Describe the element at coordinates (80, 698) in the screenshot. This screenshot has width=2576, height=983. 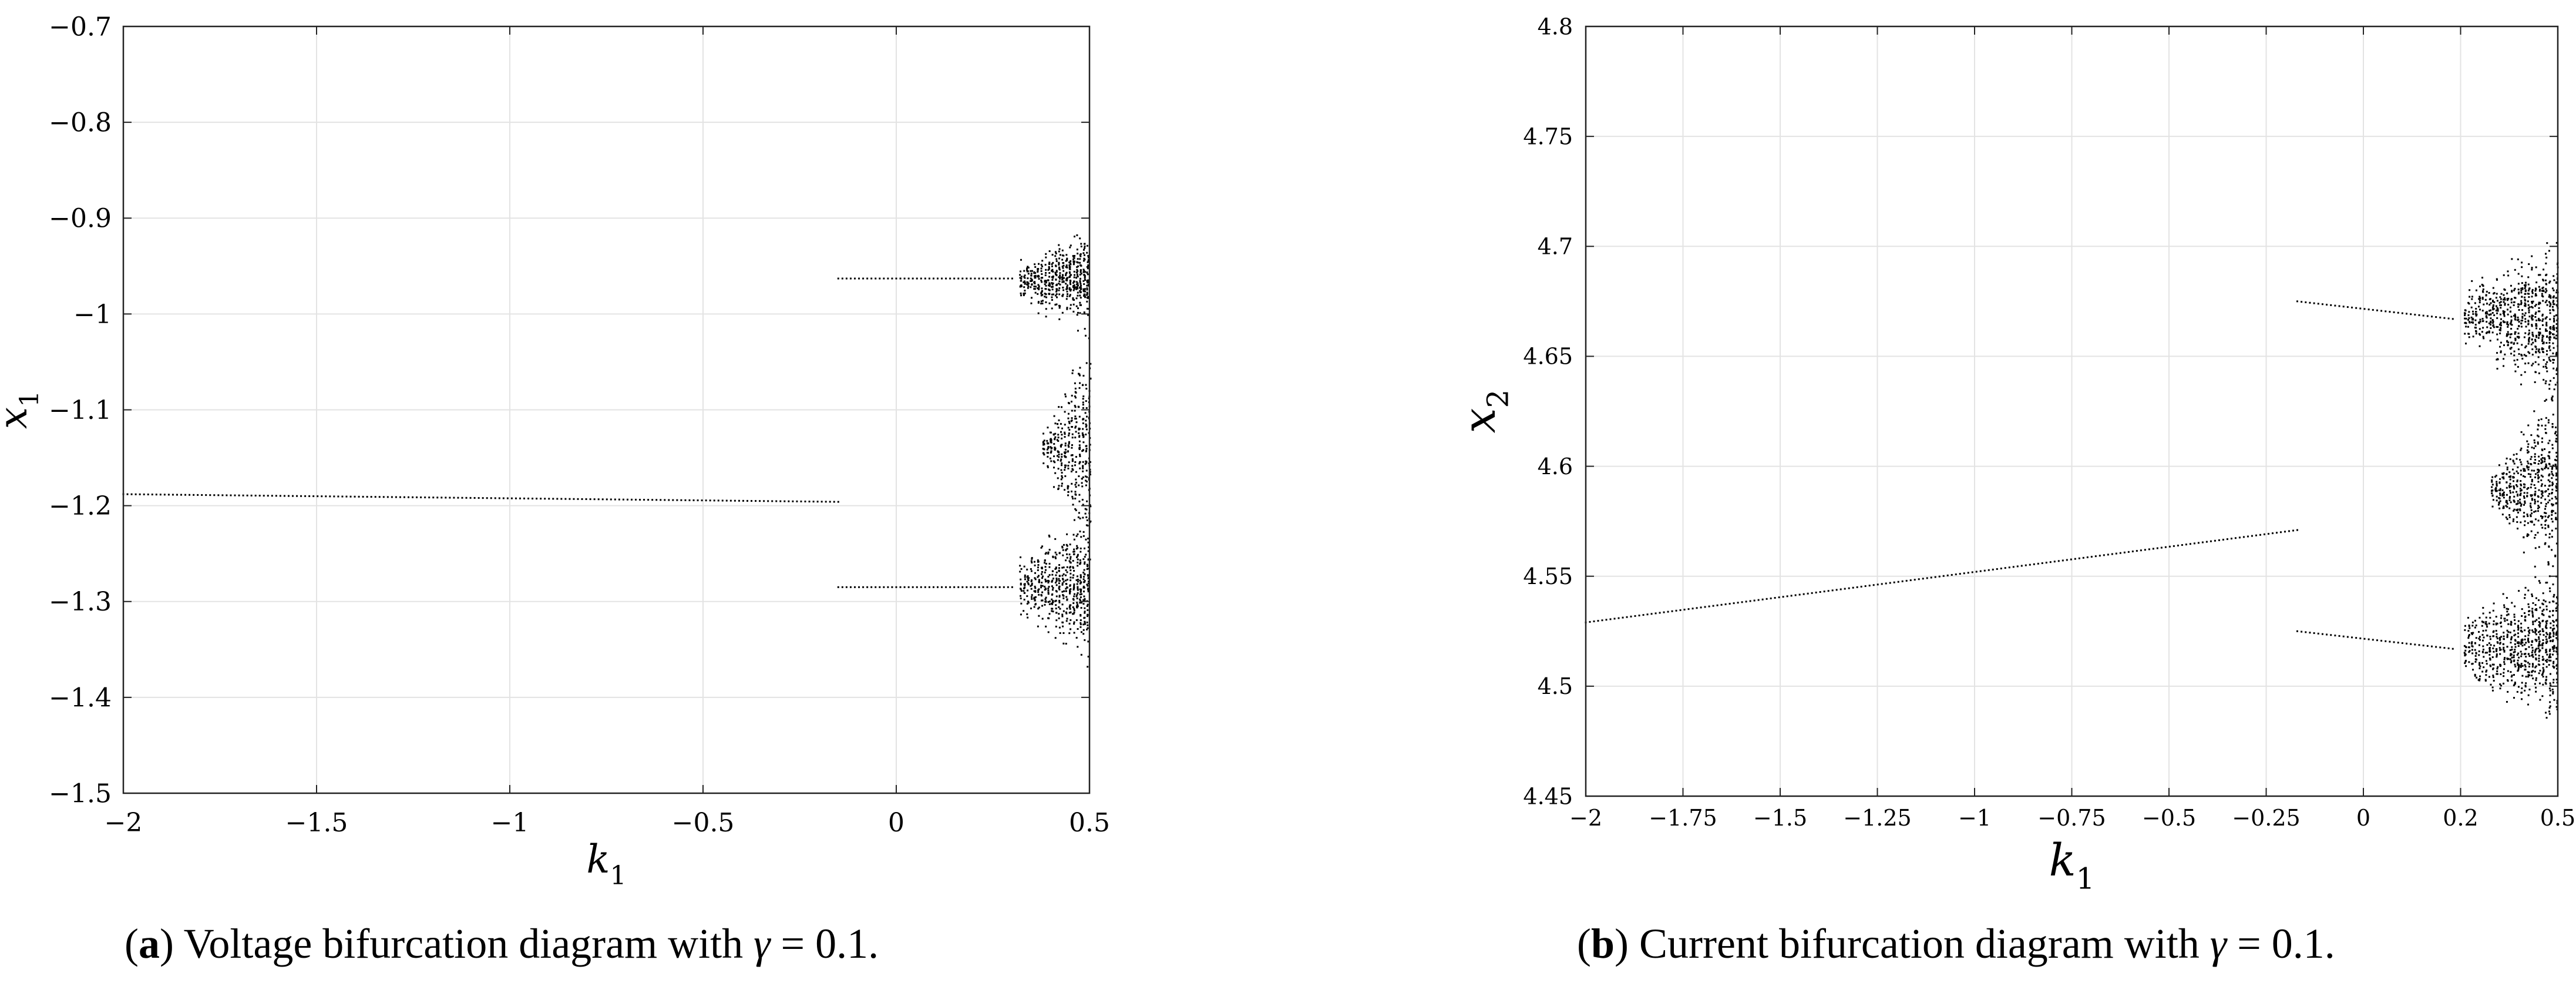
I see `y-tick-label: −1.4` at that location.